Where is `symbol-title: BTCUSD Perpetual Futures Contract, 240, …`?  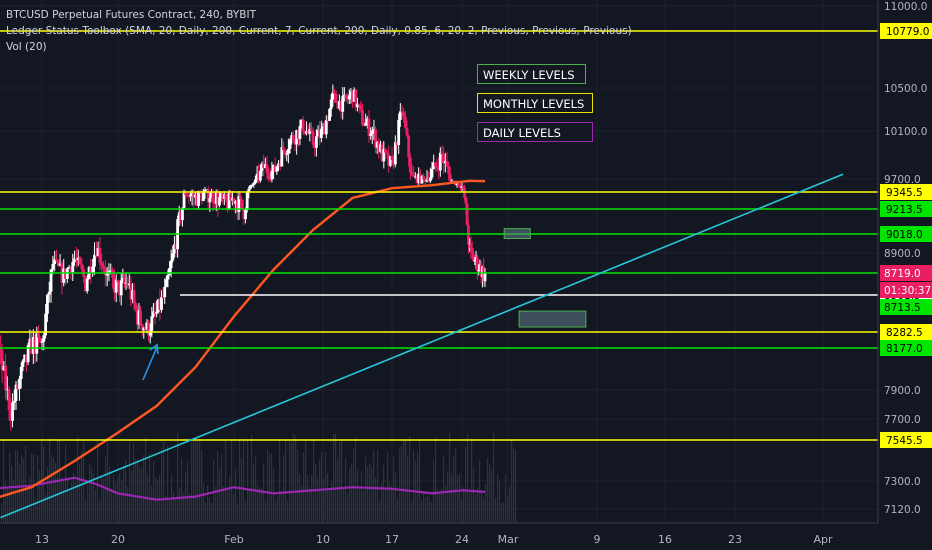 symbol-title: BTCUSD Perpetual Futures Contract, 240, … is located at coordinates (131, 15).